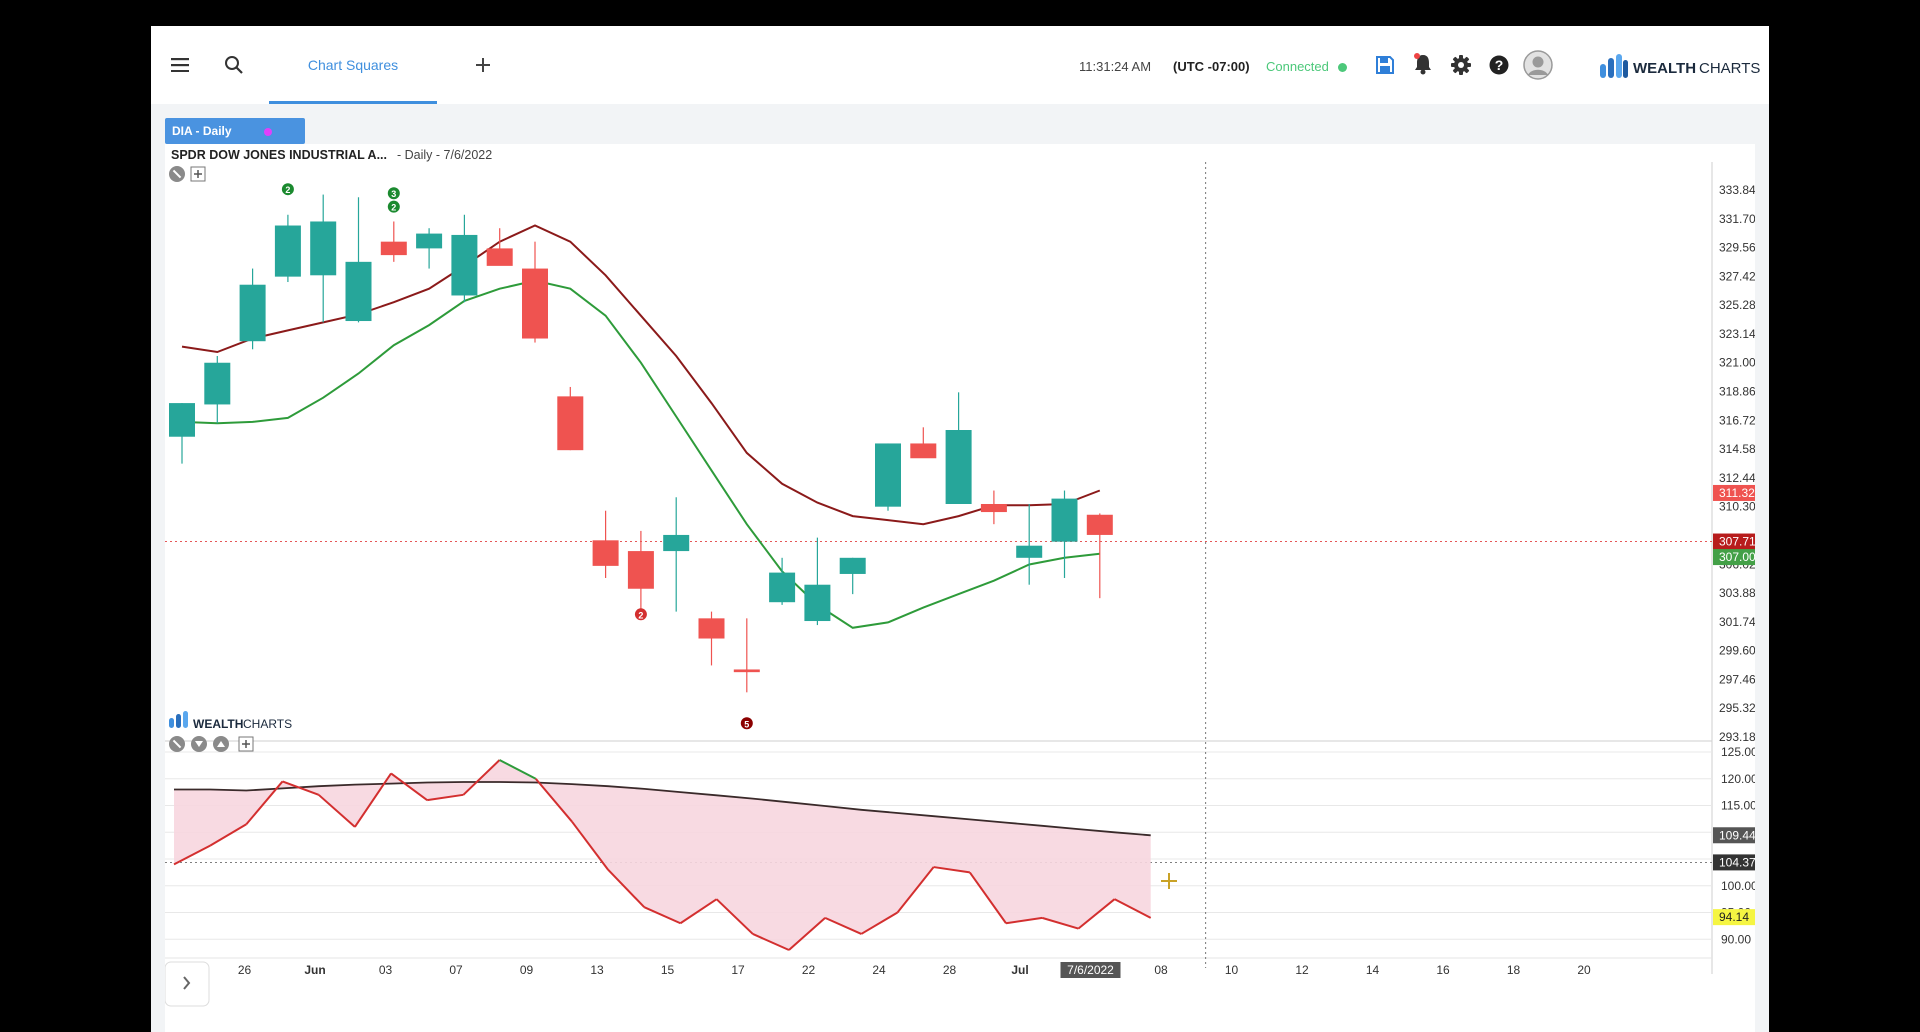  Describe the element at coordinates (1737, 219) in the screenshot. I see `price-tick-label: 331.70` at that location.